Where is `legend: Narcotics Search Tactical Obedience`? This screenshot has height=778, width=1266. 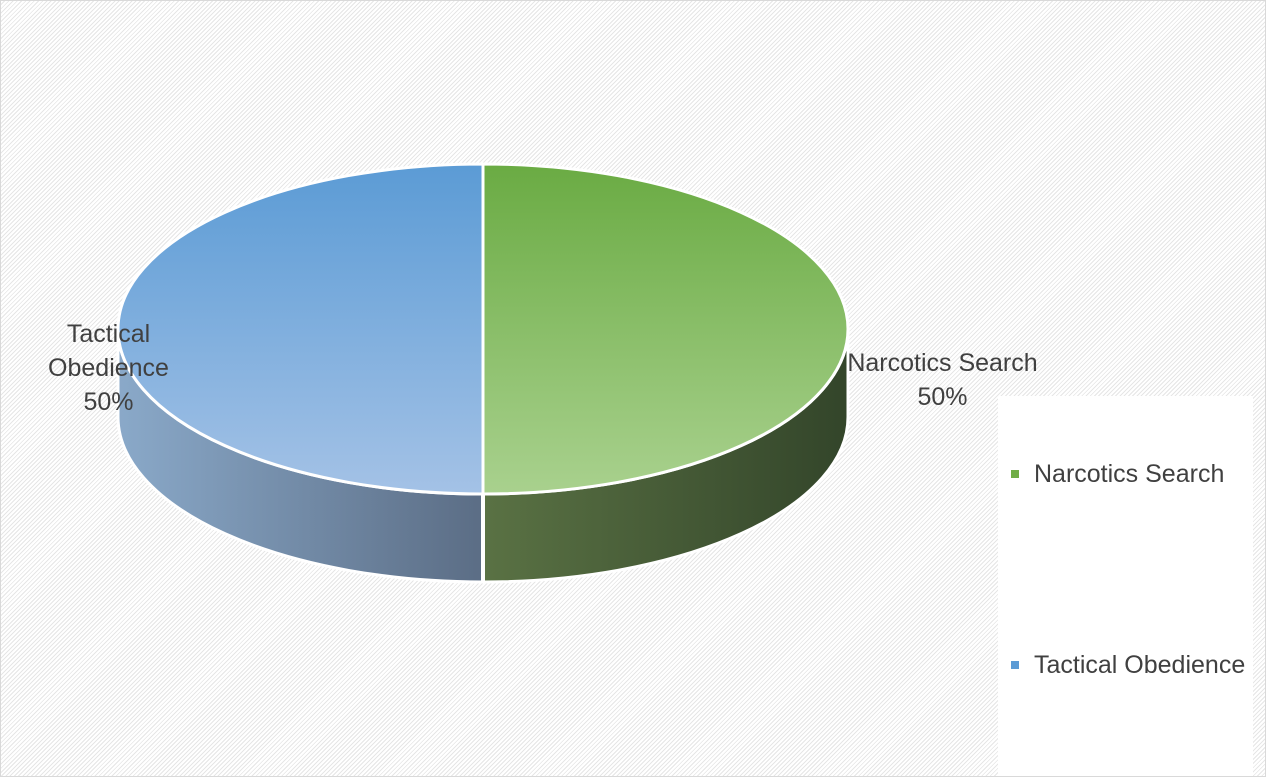 legend: Narcotics Search Tactical Obedience is located at coordinates (1125, 586).